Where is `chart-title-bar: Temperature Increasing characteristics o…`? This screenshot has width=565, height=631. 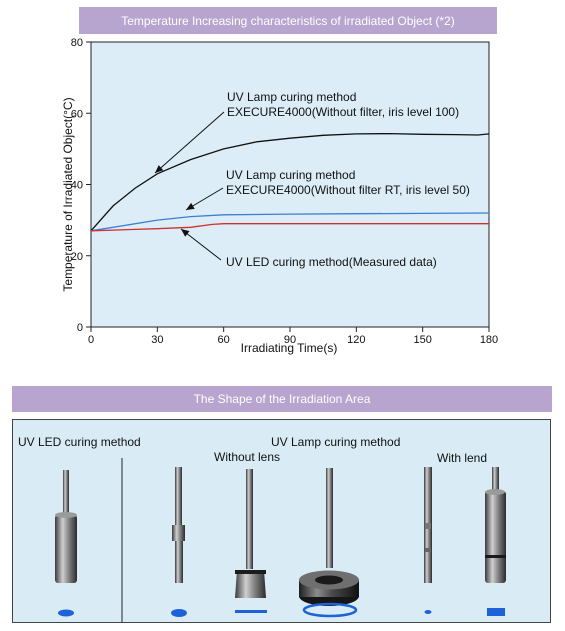
chart-title-bar: Temperature Increasing characteristics o… is located at coordinates (288, 20).